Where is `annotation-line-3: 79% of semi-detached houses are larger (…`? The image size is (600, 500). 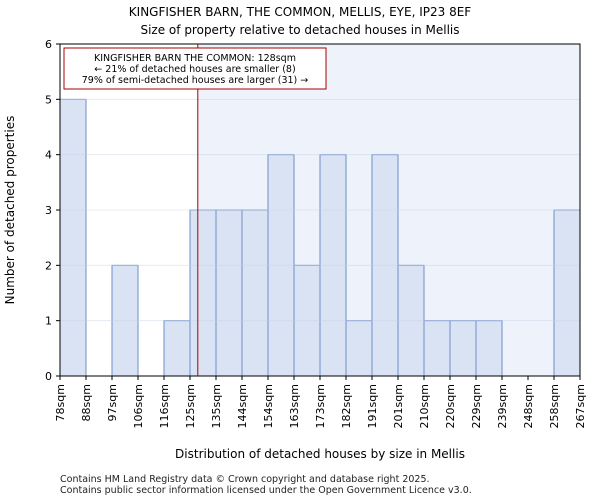 annotation-line-3: 79% of semi-detached houses are larger (… is located at coordinates (195, 80).